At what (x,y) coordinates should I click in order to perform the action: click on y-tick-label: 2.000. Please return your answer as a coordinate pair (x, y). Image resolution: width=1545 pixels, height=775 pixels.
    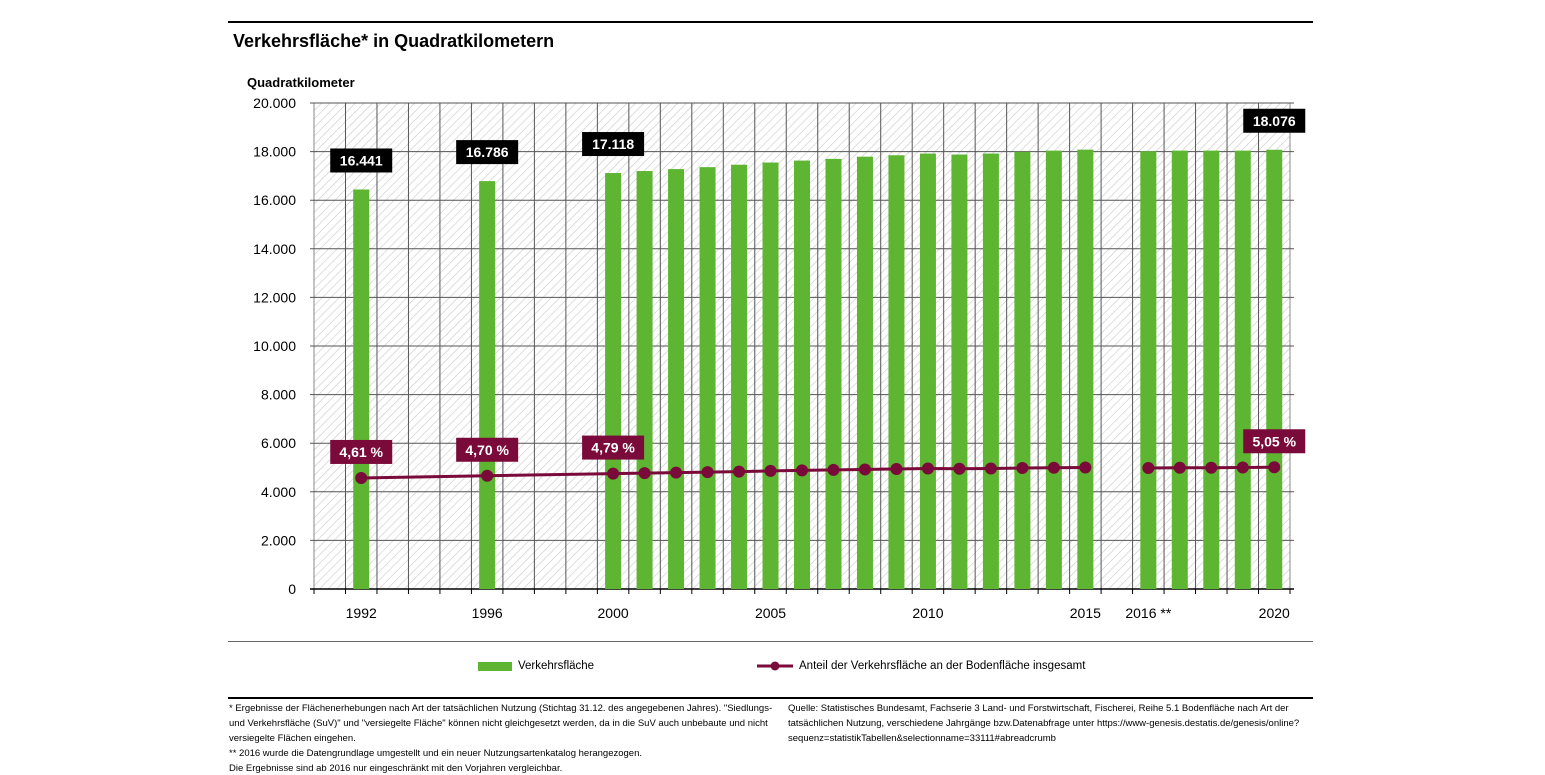
    Looking at the image, I should click on (278, 540).